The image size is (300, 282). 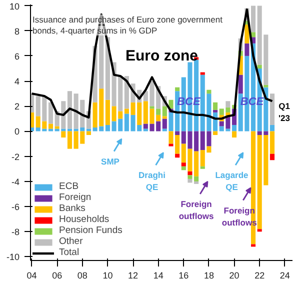 I want to click on x-tick-label: 12, so click(x=133, y=275).